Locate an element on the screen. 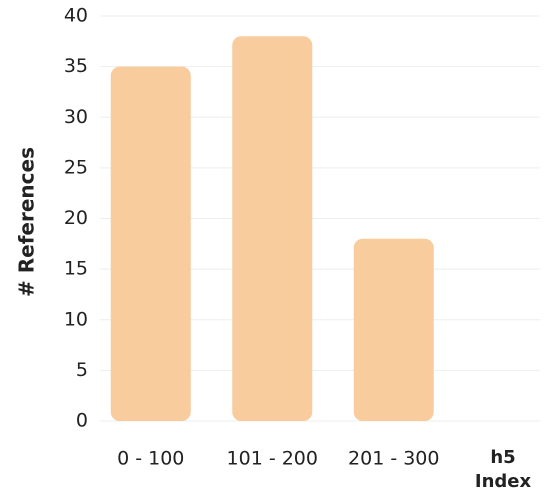 Image resolution: width=550 pixels, height=499 pixels. x-axis-label: h5 Index is located at coordinates (503, 469).